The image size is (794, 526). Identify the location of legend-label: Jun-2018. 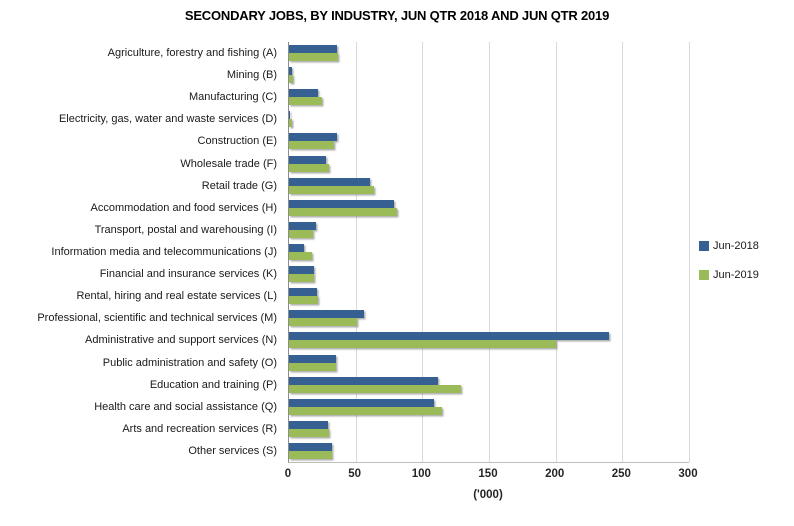
(736, 246).